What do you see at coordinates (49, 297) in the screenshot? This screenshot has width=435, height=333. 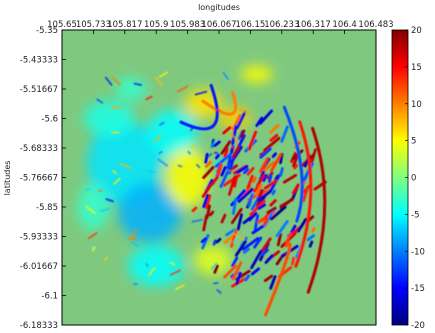 I see `y-tick-label: -6.1` at bounding box center [49, 297].